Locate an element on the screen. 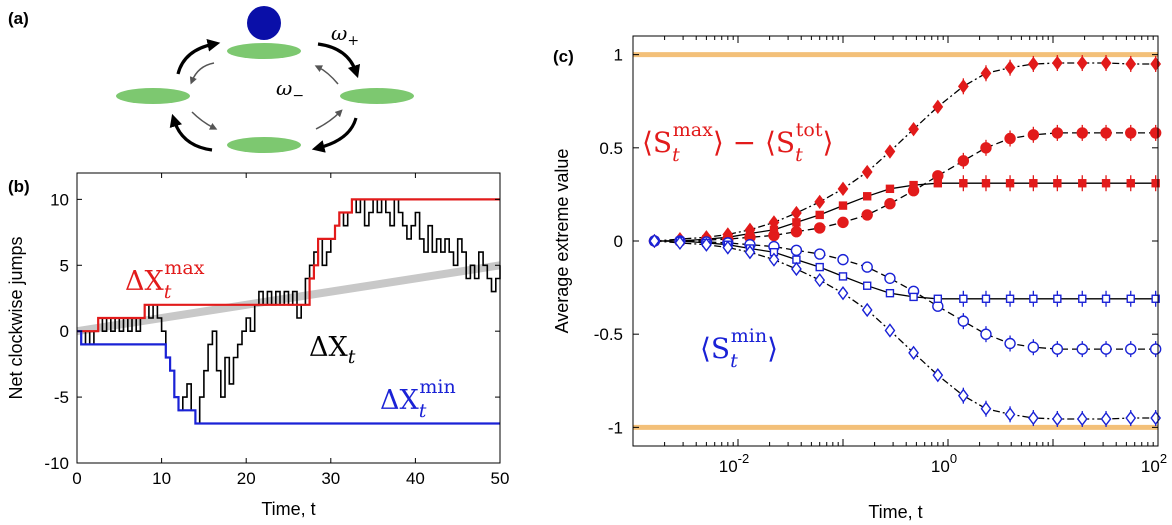 This screenshot has height=525, width=1172. rate-plus-label: ω+ is located at coordinates (345, 35).